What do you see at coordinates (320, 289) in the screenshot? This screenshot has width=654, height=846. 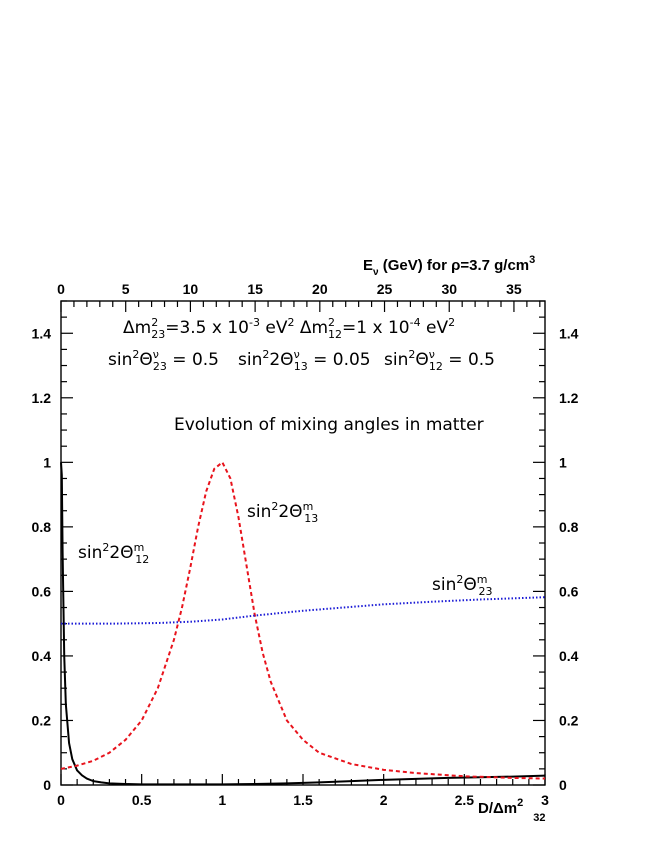 I see `top-tick-label: 20` at bounding box center [320, 289].